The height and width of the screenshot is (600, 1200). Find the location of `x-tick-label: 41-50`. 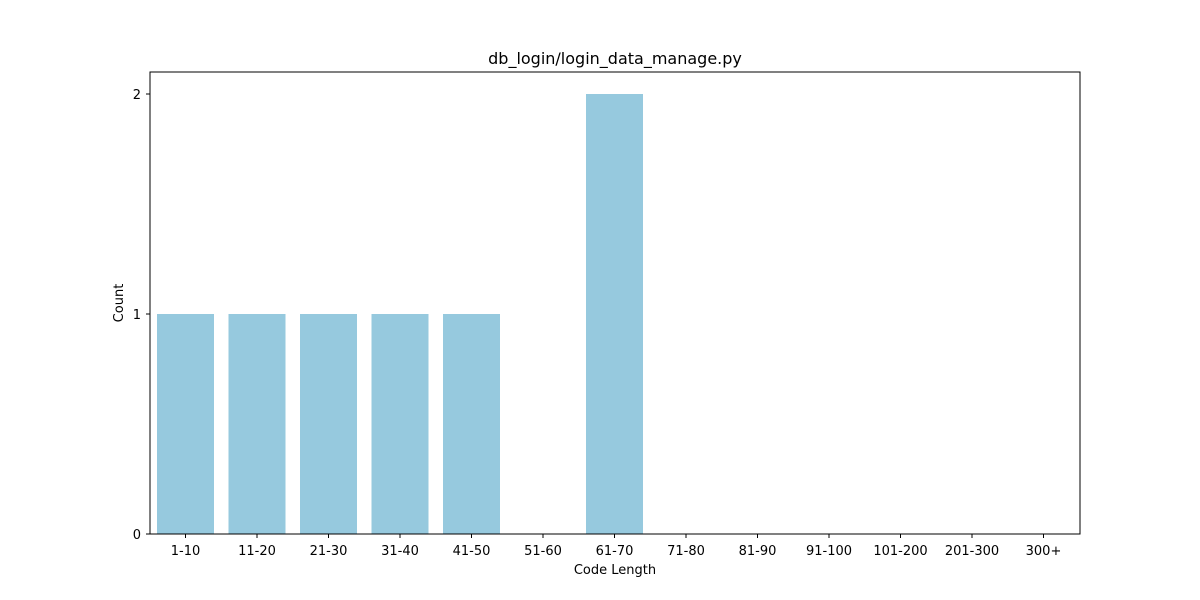

x-tick-label: 41-50 is located at coordinates (472, 551).